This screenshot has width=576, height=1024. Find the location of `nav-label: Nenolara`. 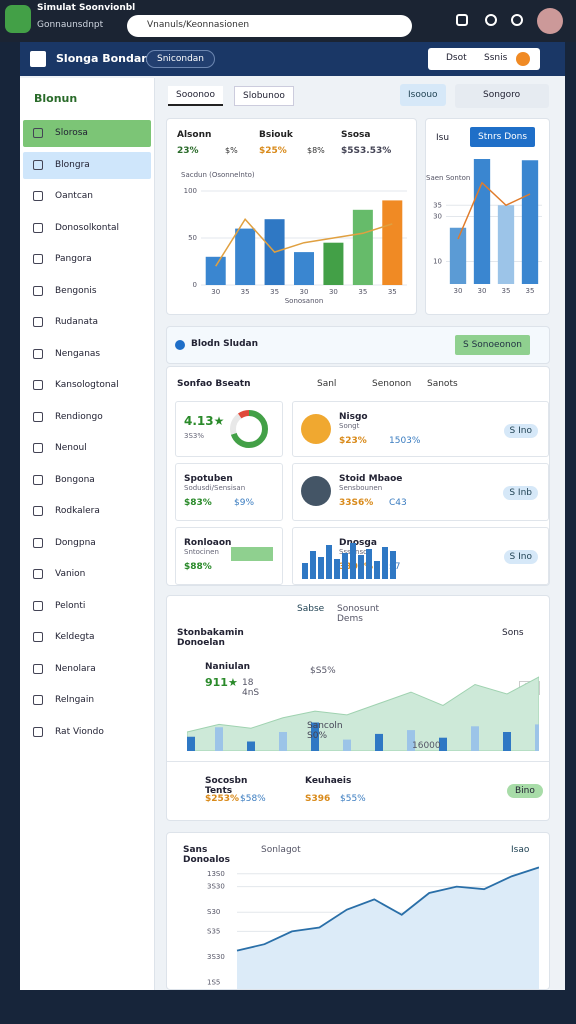

nav-label: Nenolara is located at coordinates (75, 668).